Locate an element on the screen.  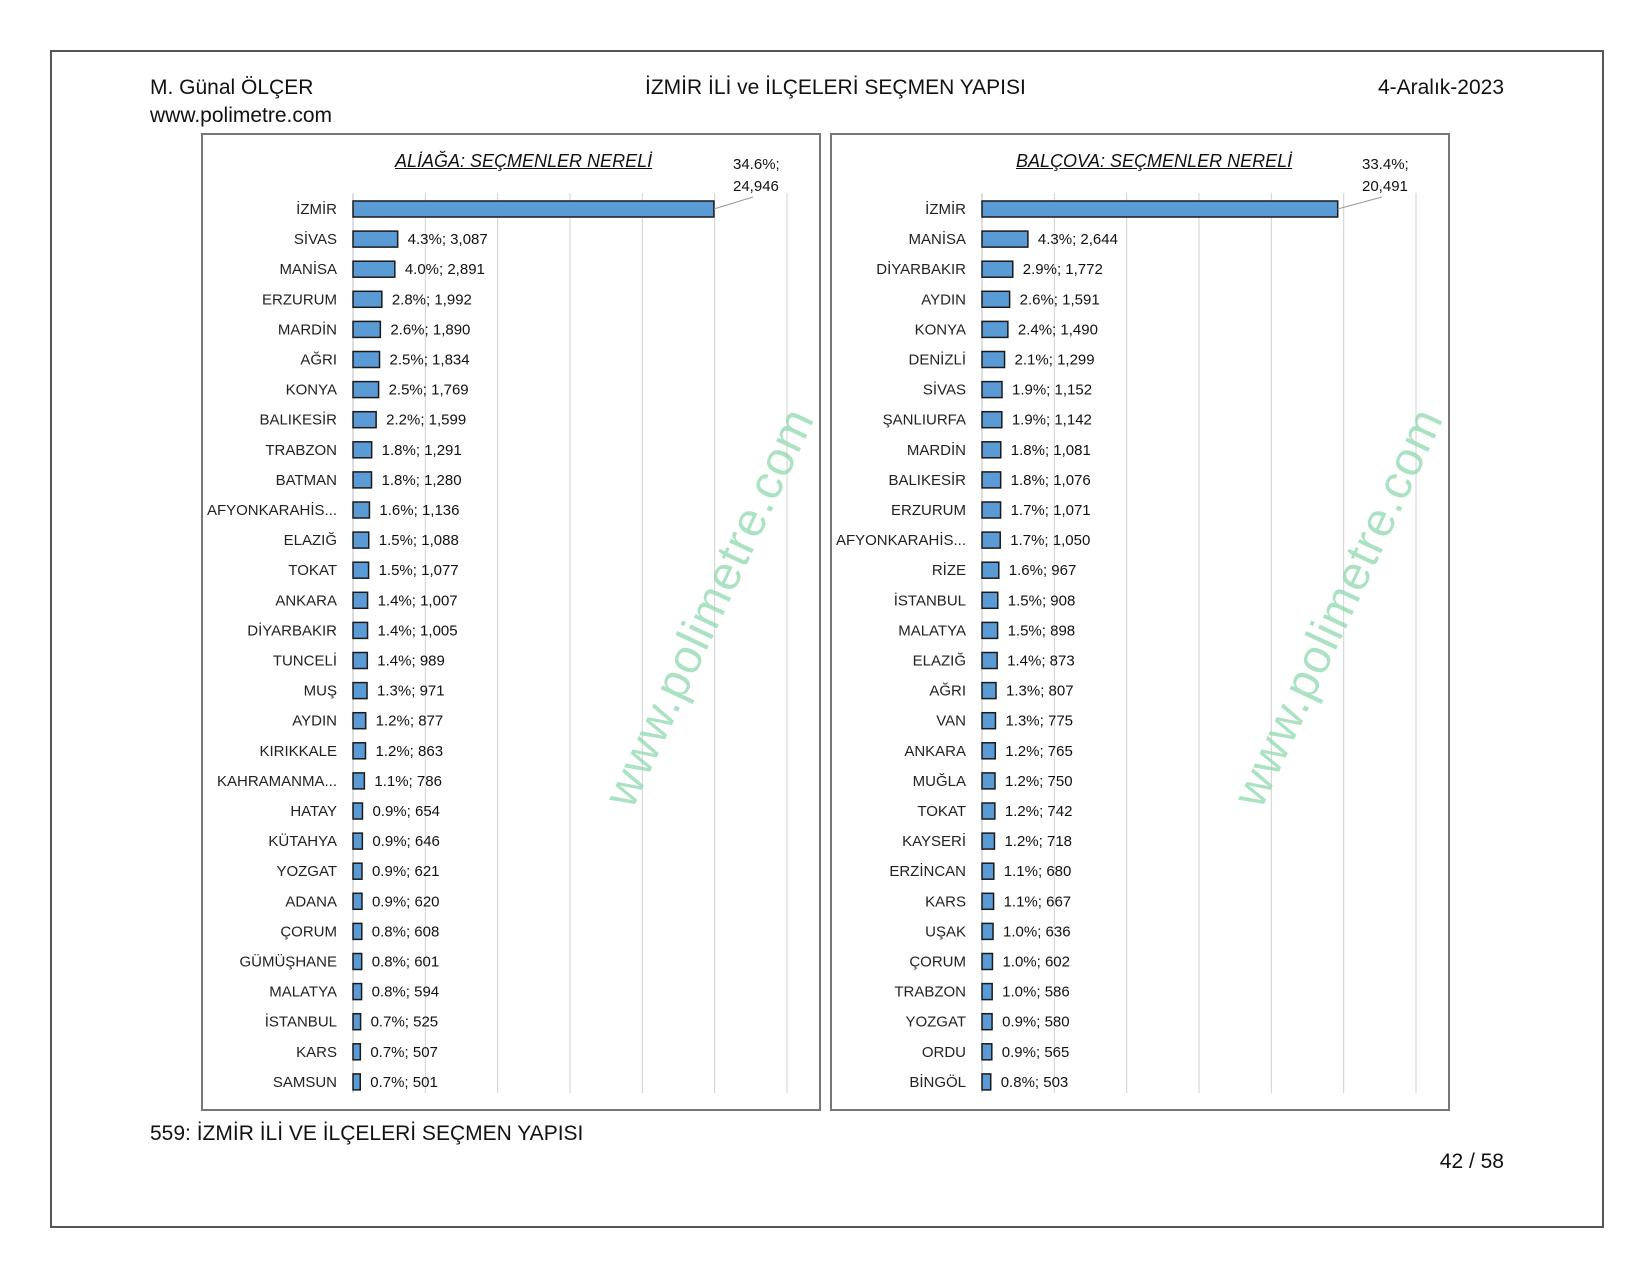
data-label: 0.8%; 503 is located at coordinates (1035, 1082).